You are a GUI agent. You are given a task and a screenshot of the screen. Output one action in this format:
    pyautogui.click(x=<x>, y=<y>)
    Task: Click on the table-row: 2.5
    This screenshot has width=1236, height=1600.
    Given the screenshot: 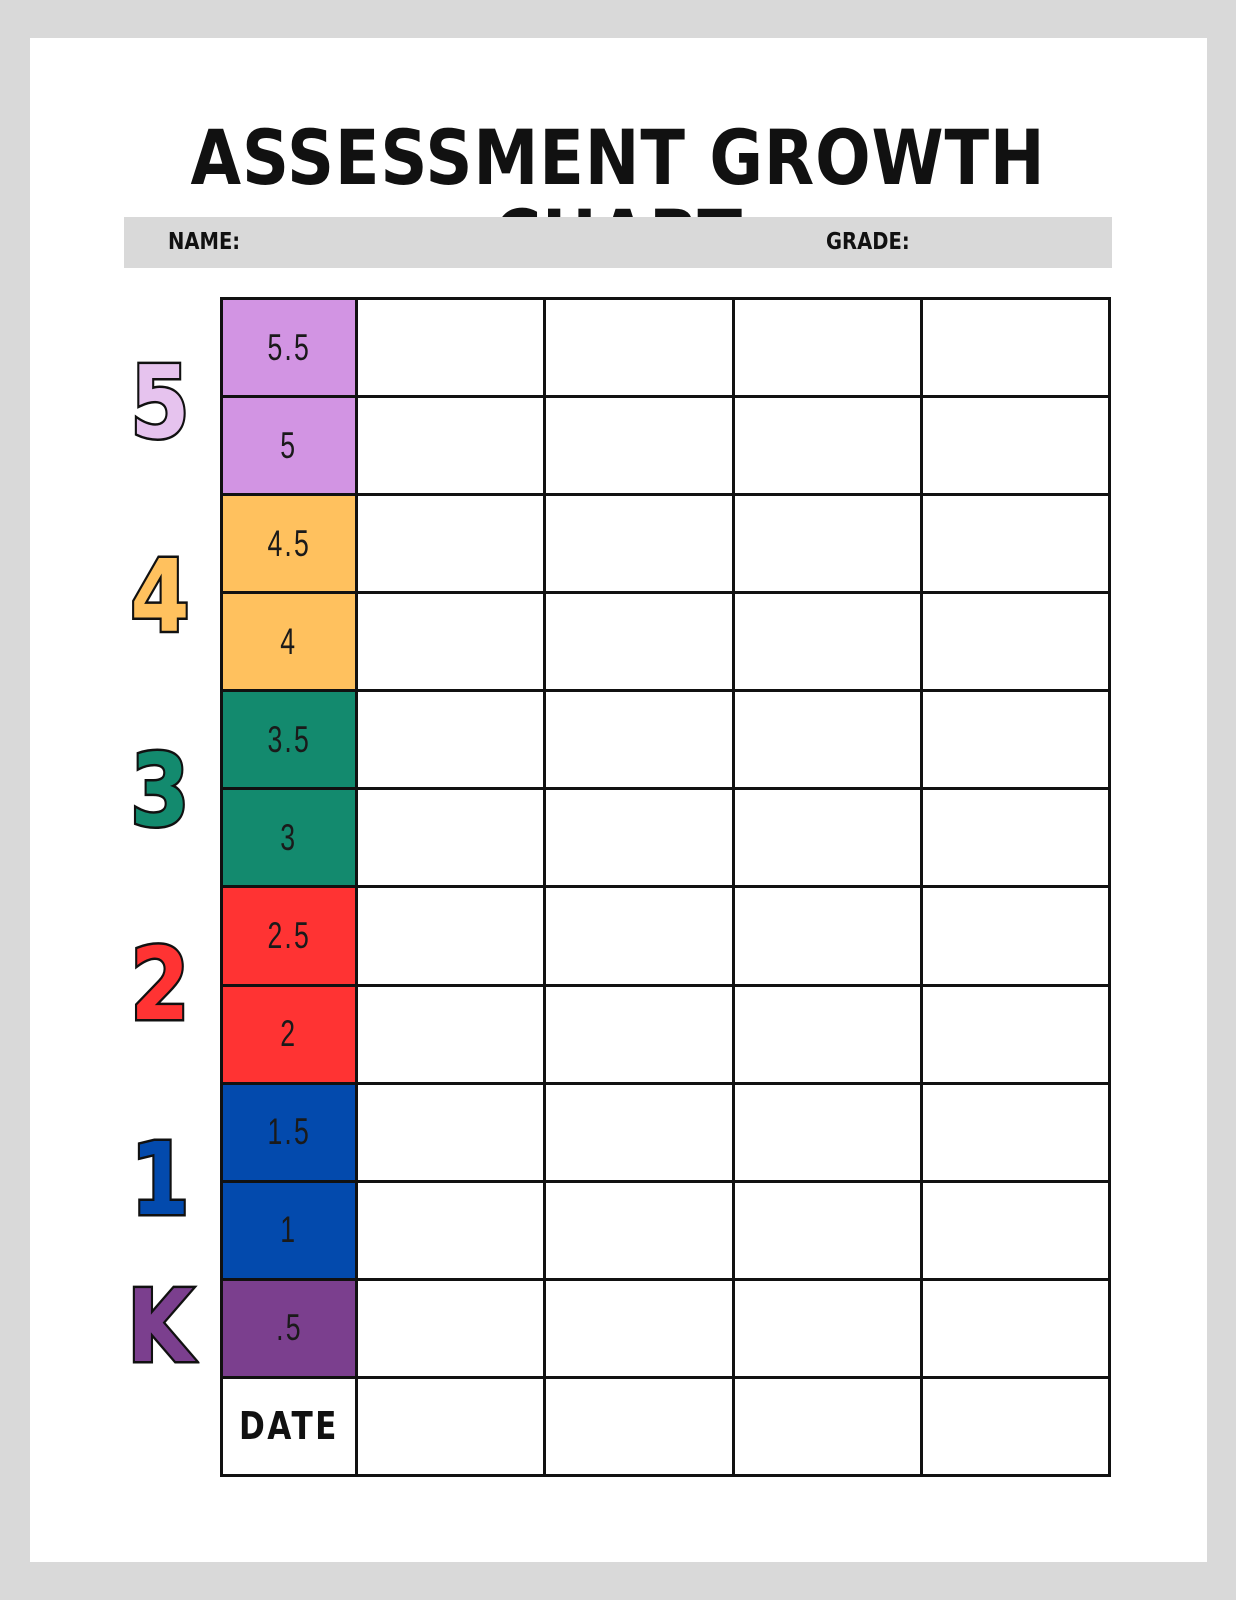 What is the action you would take?
    pyautogui.click(x=666, y=936)
    